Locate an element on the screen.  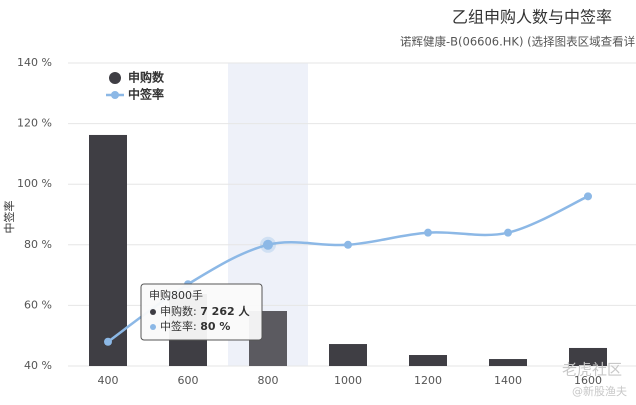
y-tick-label: 120 % is located at coordinates (34, 123).